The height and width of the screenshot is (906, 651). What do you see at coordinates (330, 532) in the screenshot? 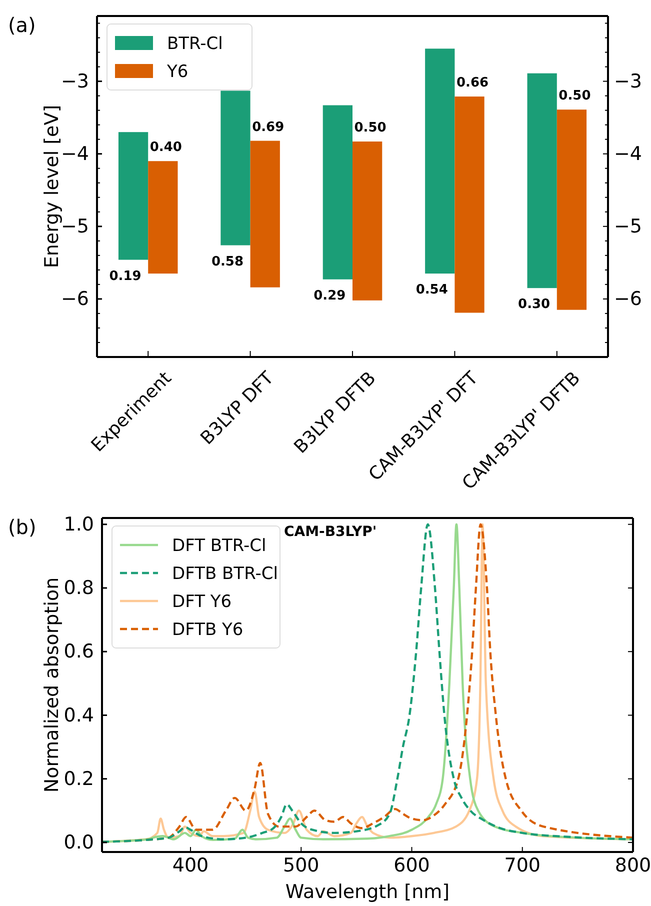
I see `annotation: CAM-B3LYP'` at bounding box center [330, 532].